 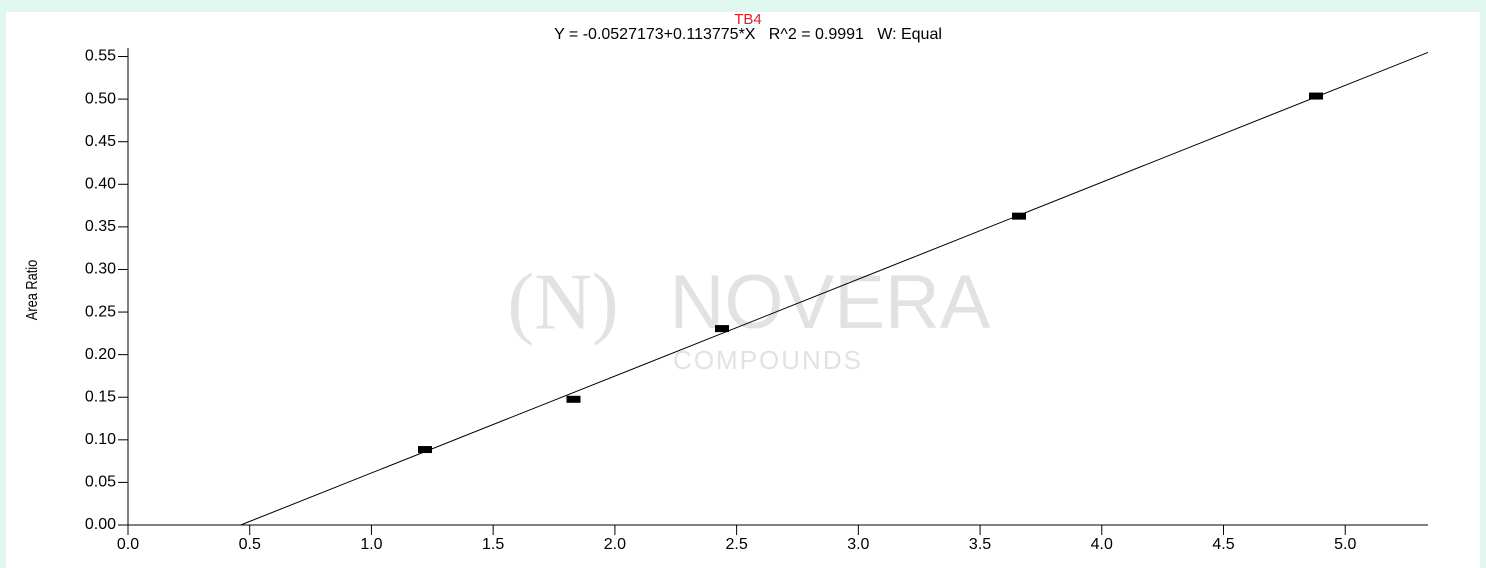 What do you see at coordinates (100, 524) in the screenshot?
I see `y-tick-label: 0.00` at bounding box center [100, 524].